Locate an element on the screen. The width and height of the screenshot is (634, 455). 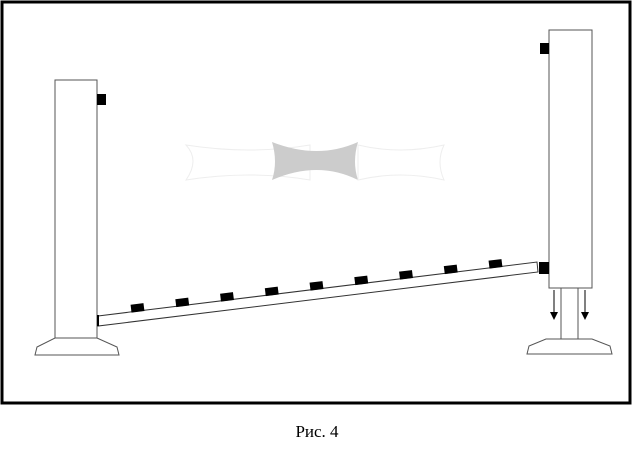
beam-markers is located at coordinates (316, 286).